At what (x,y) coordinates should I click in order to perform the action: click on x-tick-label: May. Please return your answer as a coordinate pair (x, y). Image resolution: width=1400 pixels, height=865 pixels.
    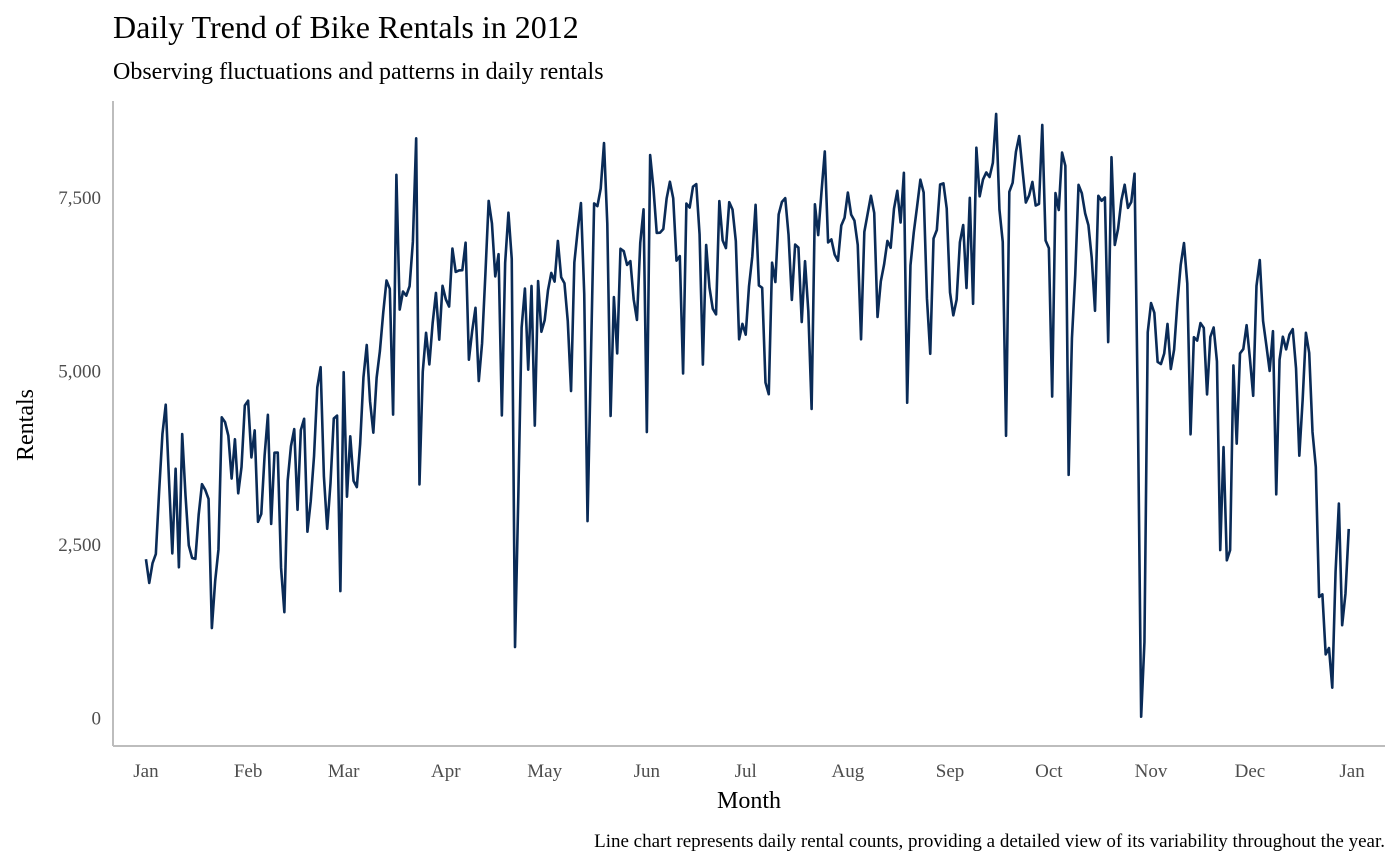
    Looking at the image, I should click on (544, 771).